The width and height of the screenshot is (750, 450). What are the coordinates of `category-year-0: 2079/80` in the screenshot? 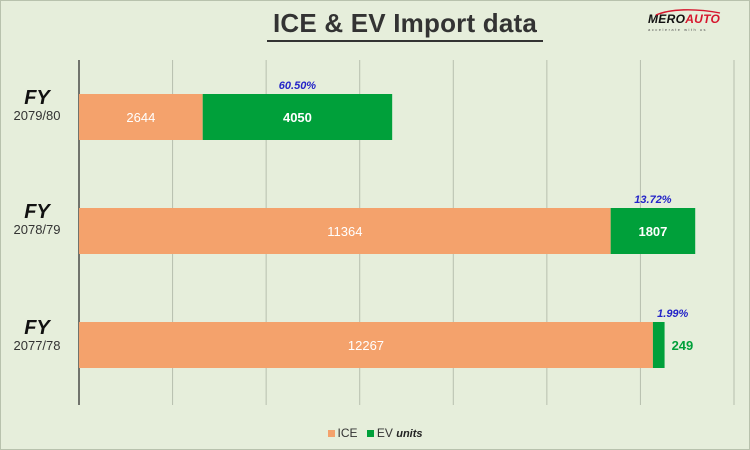 It's located at (37, 115).